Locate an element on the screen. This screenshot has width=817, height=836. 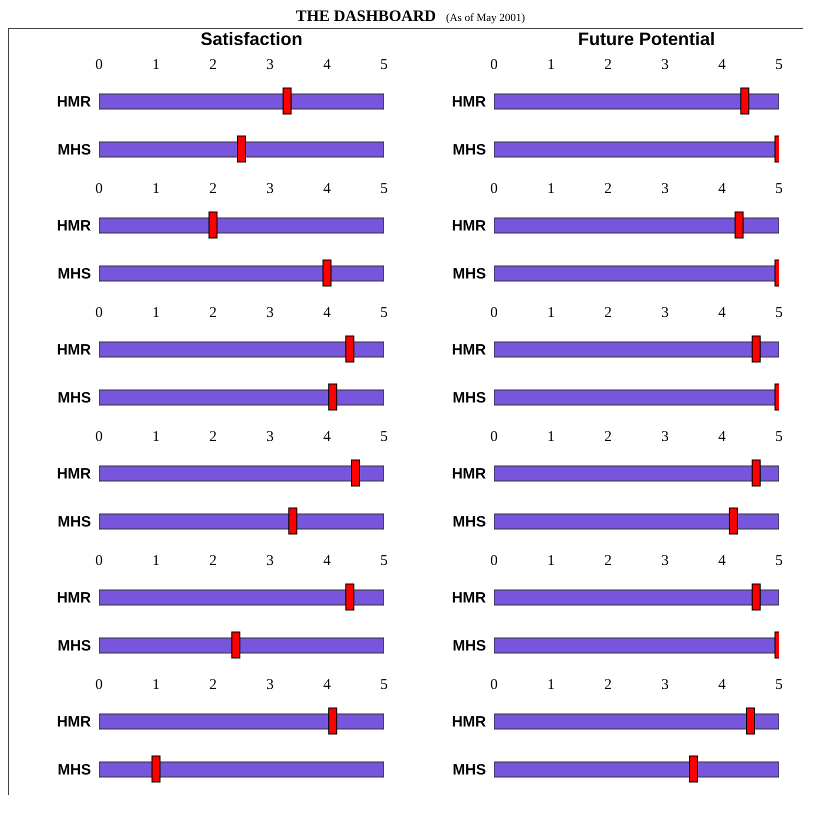
text: THE DASHBOARD is located at coordinates (366, 16).